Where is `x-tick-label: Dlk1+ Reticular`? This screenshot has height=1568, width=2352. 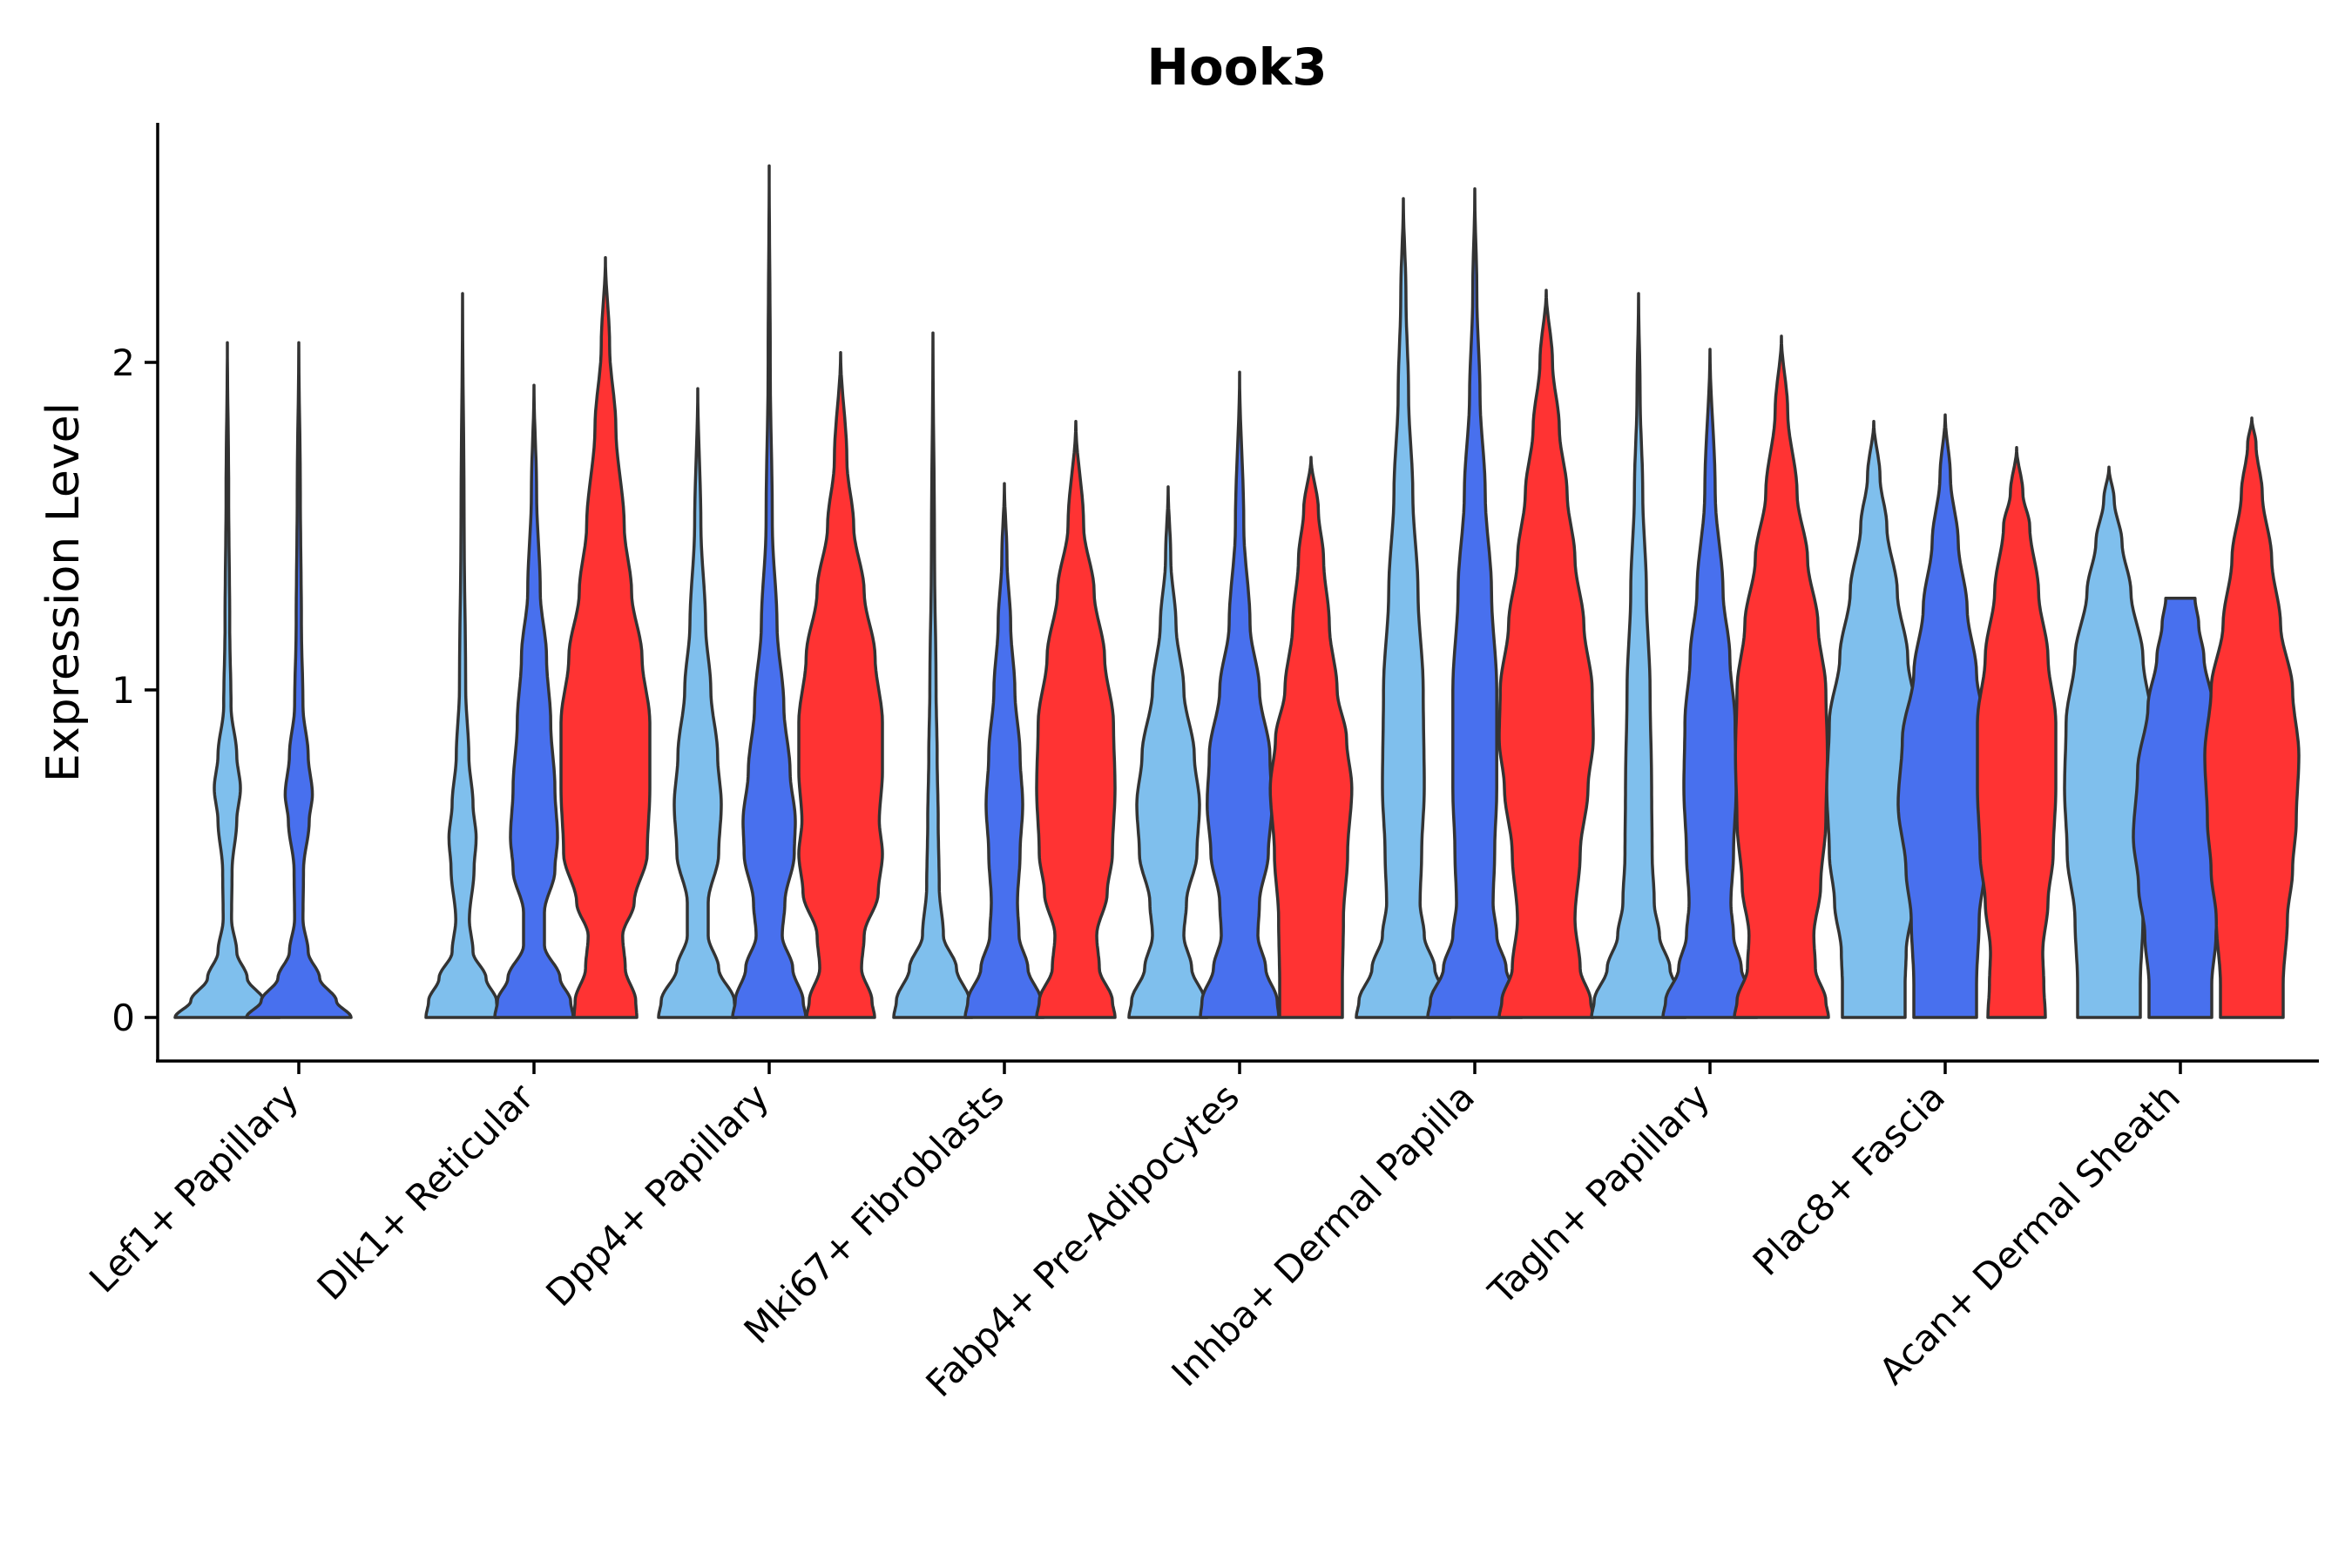 x-tick-label: Dlk1+ Reticular is located at coordinates (426, 1191).